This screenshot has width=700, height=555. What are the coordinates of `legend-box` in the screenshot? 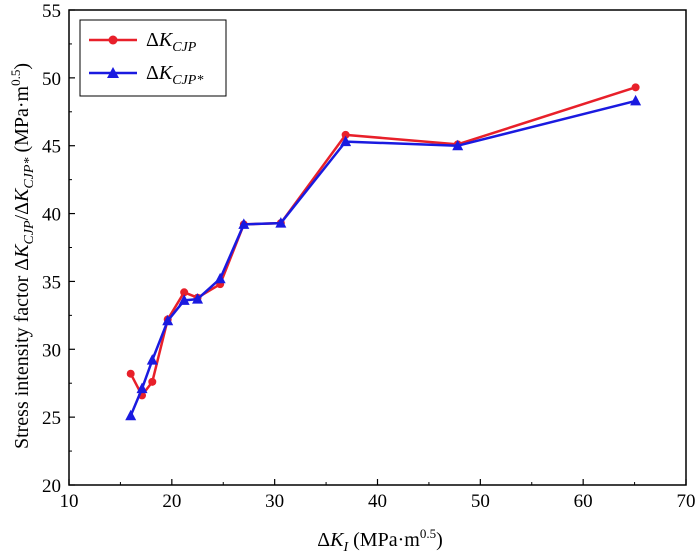 It's located at (153, 58).